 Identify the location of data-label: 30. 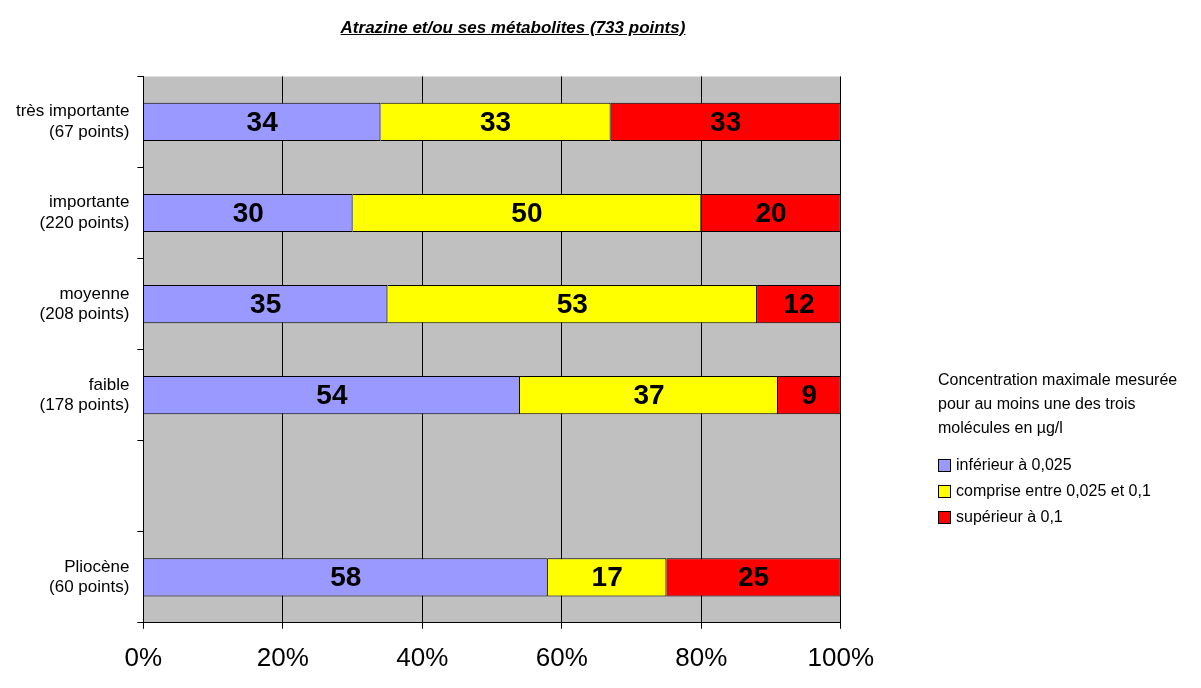
(248, 212).